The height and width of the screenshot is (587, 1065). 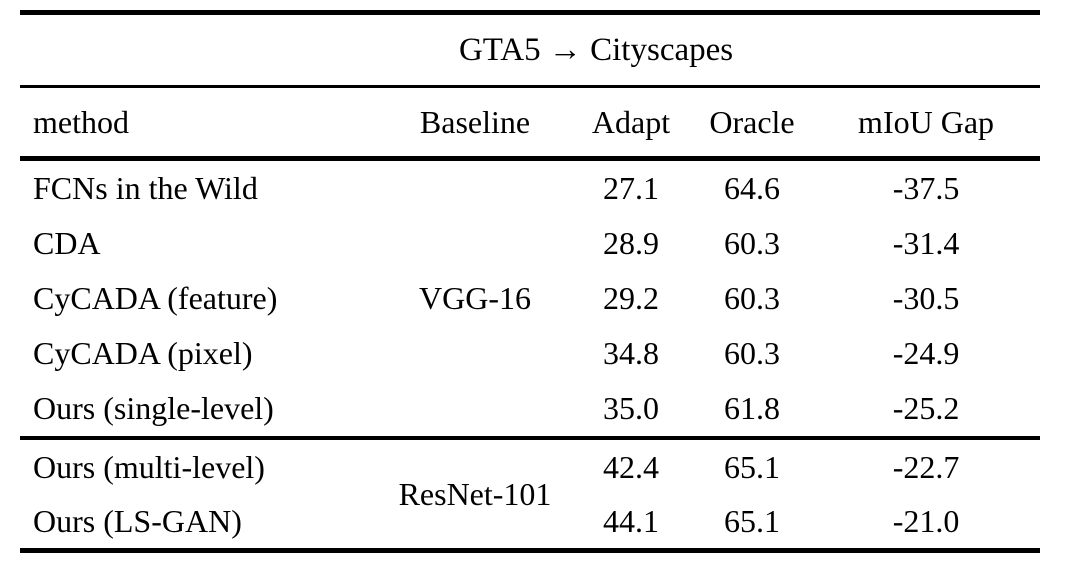 I want to click on table-row: CyCADA (pixel) 34.8 60.3 -24.9, so click(x=530, y=353).